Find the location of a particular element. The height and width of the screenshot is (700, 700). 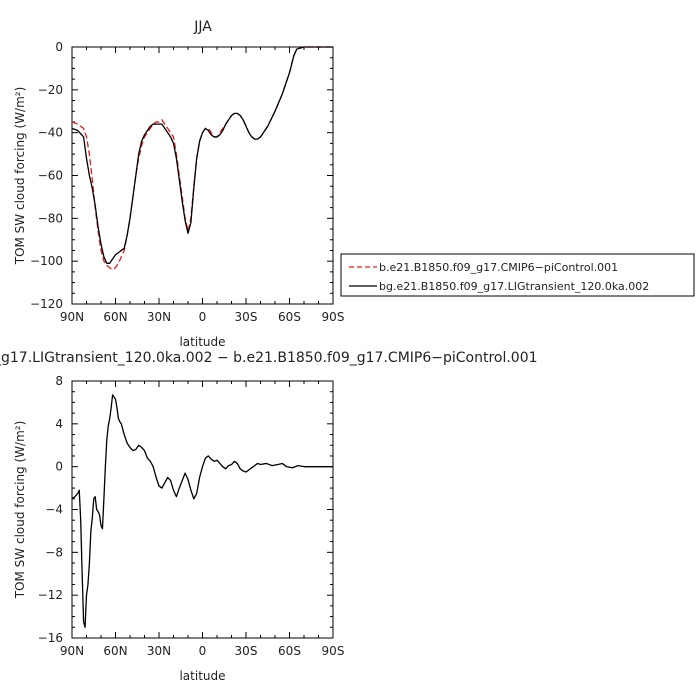

y-tick-label: −100 is located at coordinates (46, 261).